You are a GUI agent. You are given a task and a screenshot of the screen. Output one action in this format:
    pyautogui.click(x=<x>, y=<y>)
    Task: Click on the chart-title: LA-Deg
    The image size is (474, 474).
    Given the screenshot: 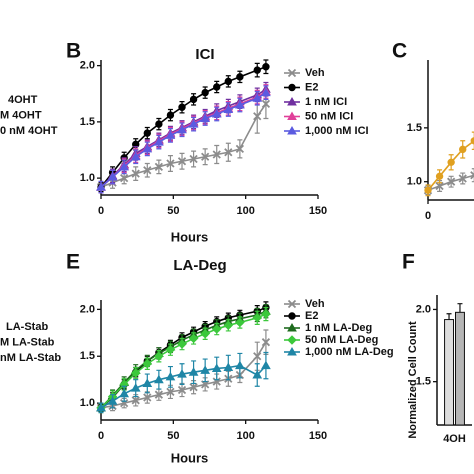 What is the action you would take?
    pyautogui.click(x=199, y=265)
    